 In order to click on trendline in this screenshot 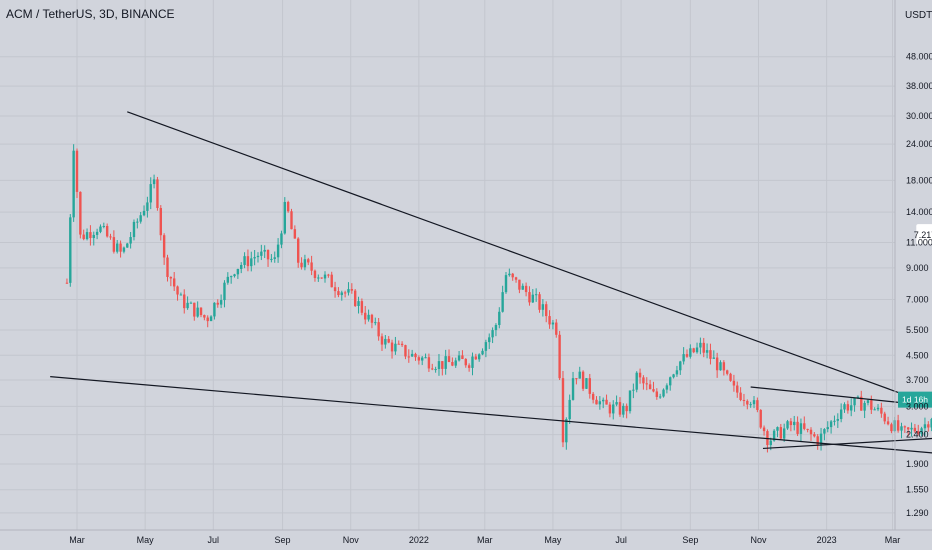, I will do `click(491, 415)`.